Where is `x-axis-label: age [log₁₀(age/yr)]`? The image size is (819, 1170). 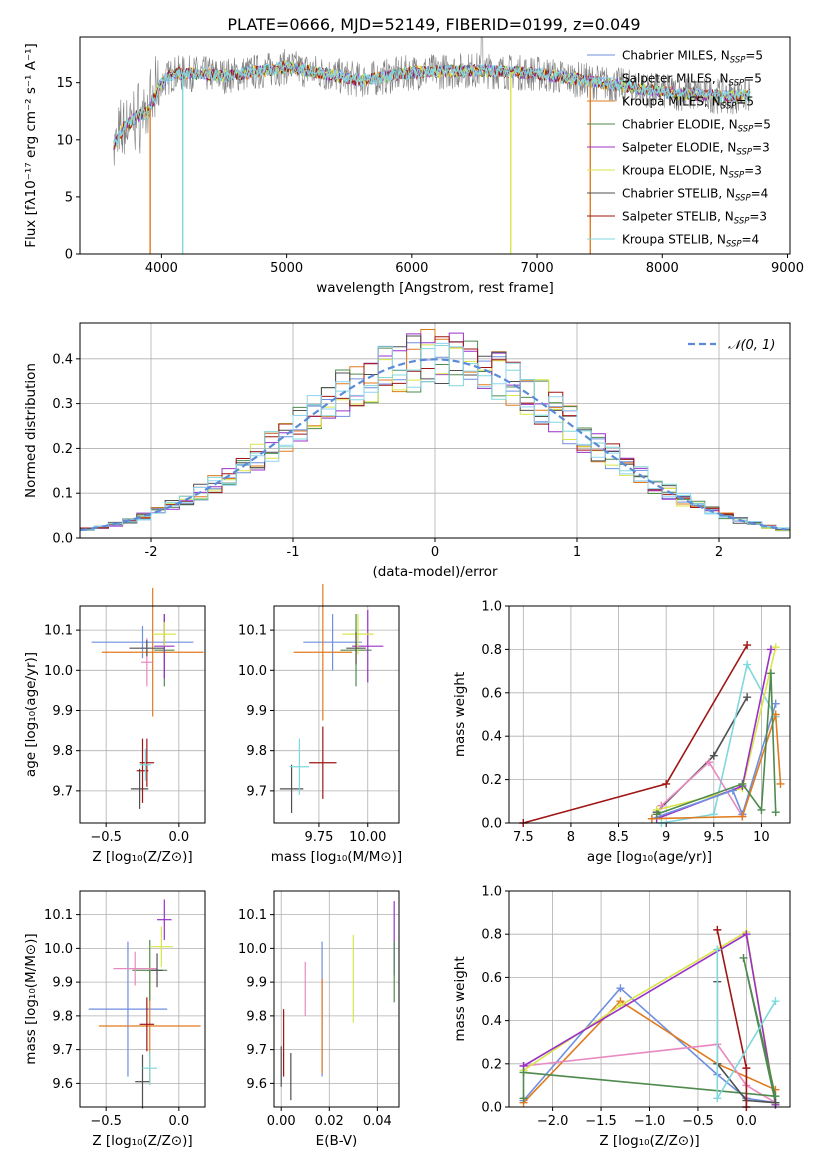 x-axis-label: age [log₁₀(age/yr)] is located at coordinates (649, 857).